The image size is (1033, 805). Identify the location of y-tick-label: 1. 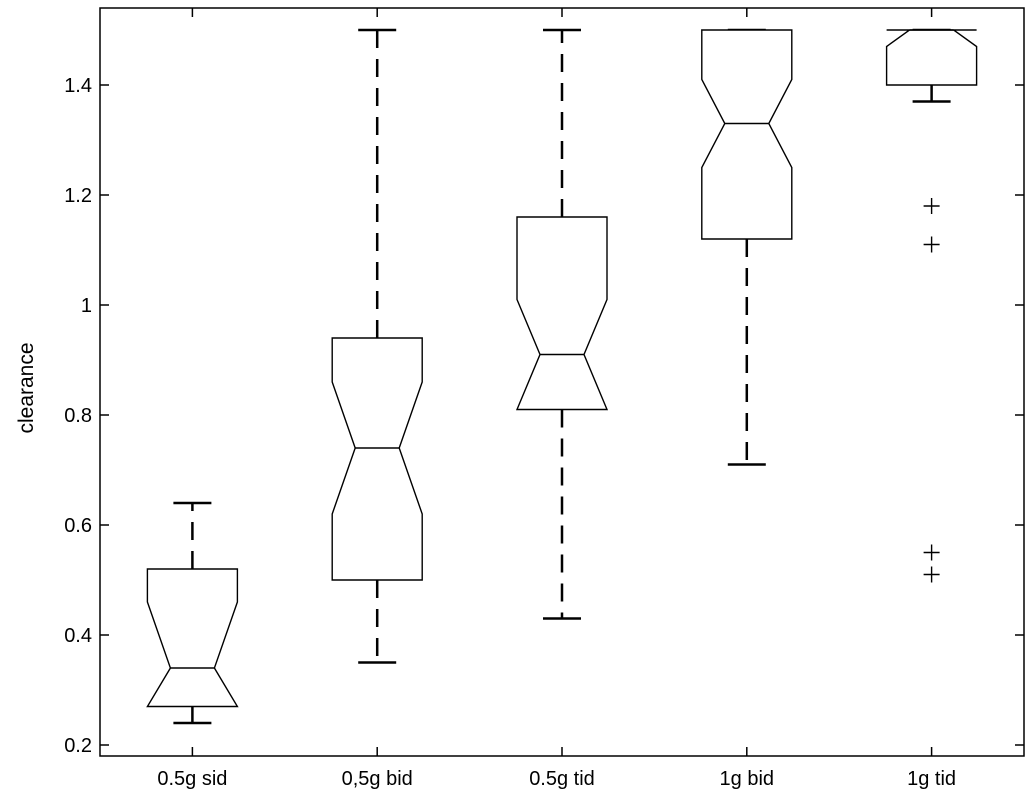
(86, 306).